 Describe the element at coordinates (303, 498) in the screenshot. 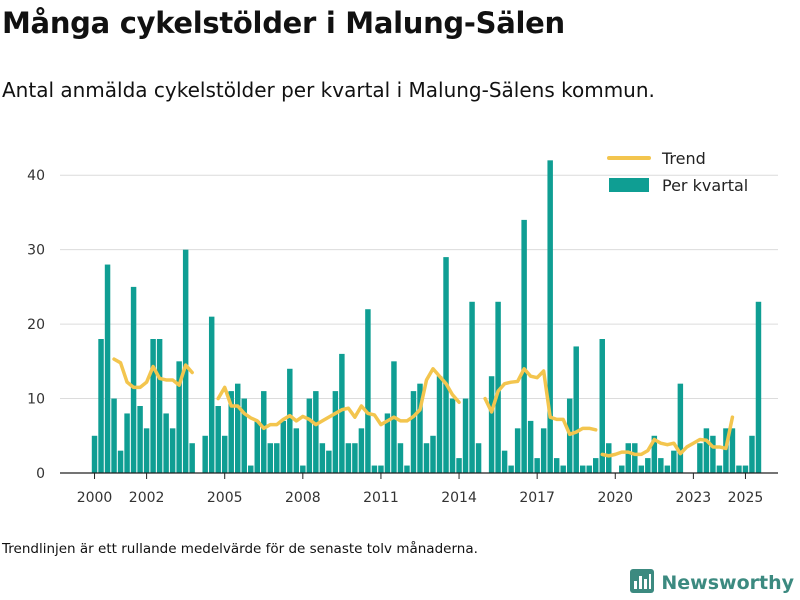

I see `x-tick-label: 2008` at that location.